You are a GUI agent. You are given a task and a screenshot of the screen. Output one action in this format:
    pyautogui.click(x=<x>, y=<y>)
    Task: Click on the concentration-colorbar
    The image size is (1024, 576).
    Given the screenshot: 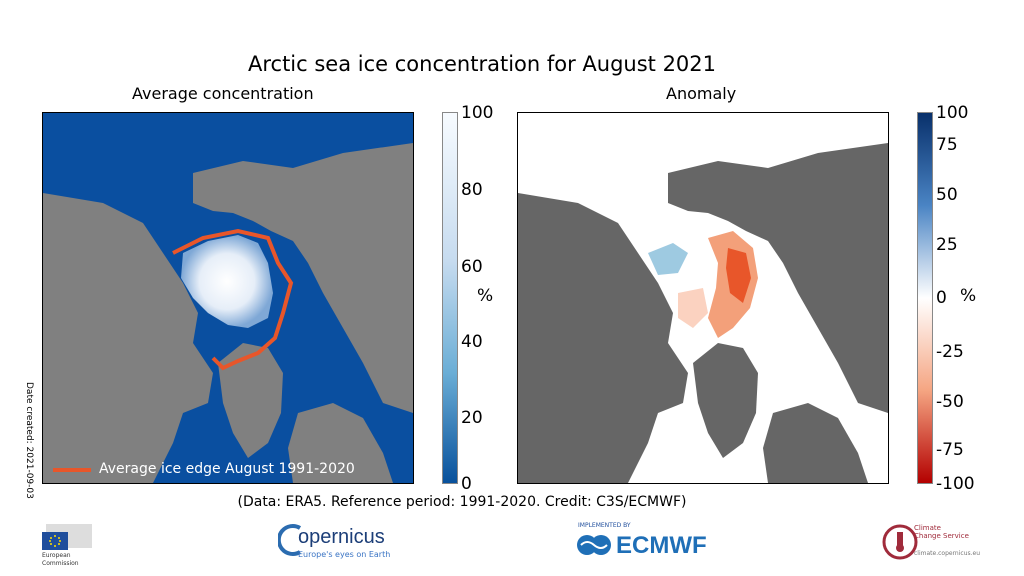 What is the action you would take?
    pyautogui.click(x=450, y=298)
    